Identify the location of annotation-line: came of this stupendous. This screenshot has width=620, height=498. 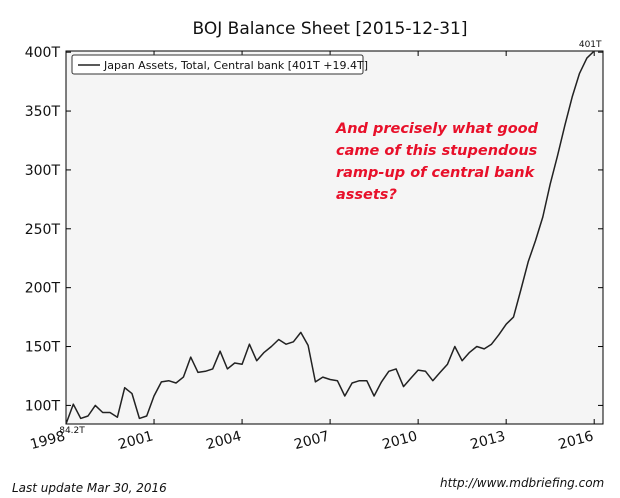
(437, 151).